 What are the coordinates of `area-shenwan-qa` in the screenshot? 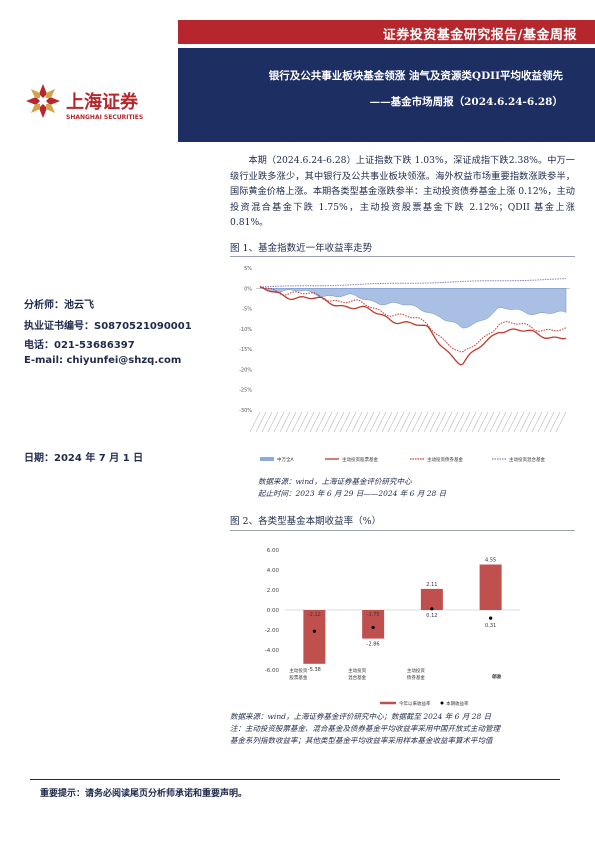 It's located at (413, 308).